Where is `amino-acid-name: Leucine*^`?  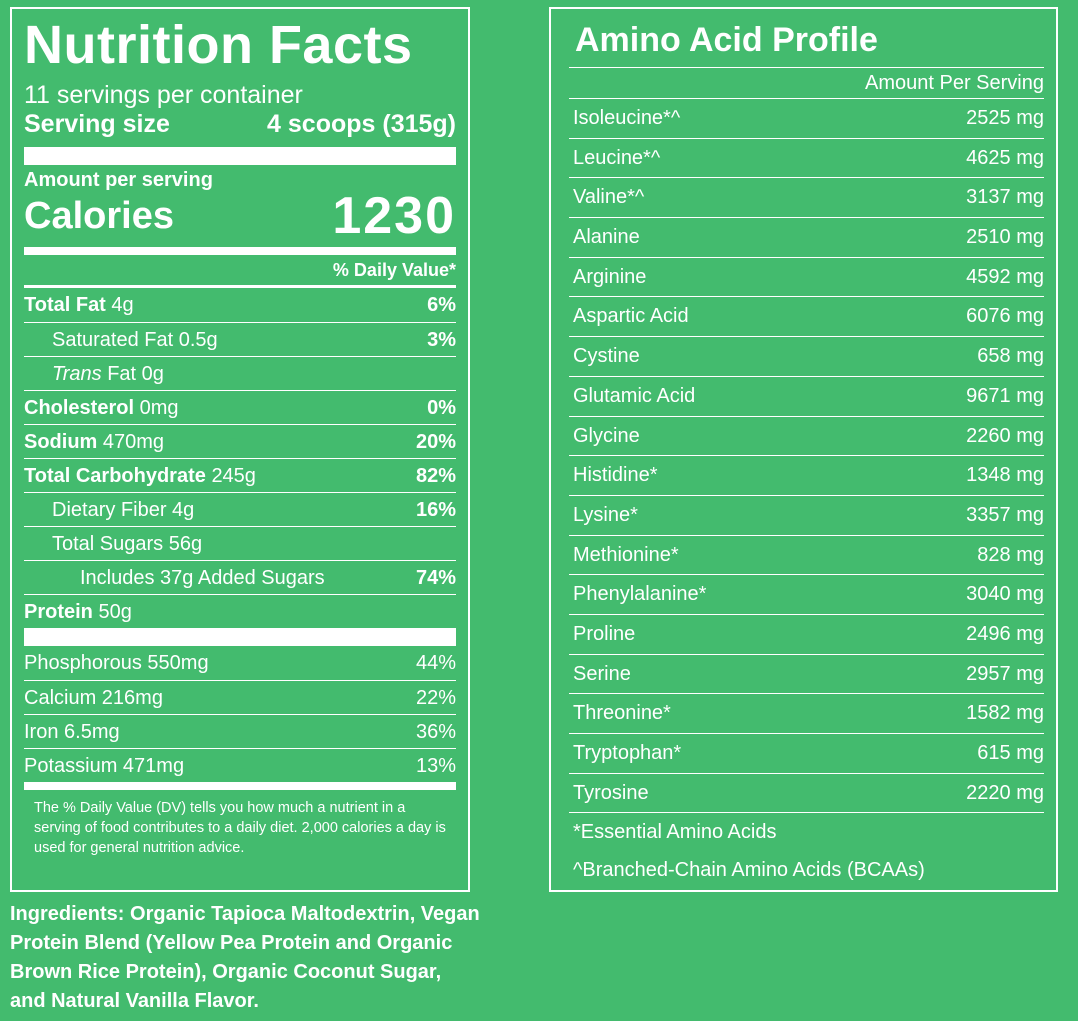 amino-acid-name: Leucine*^ is located at coordinates (617, 157).